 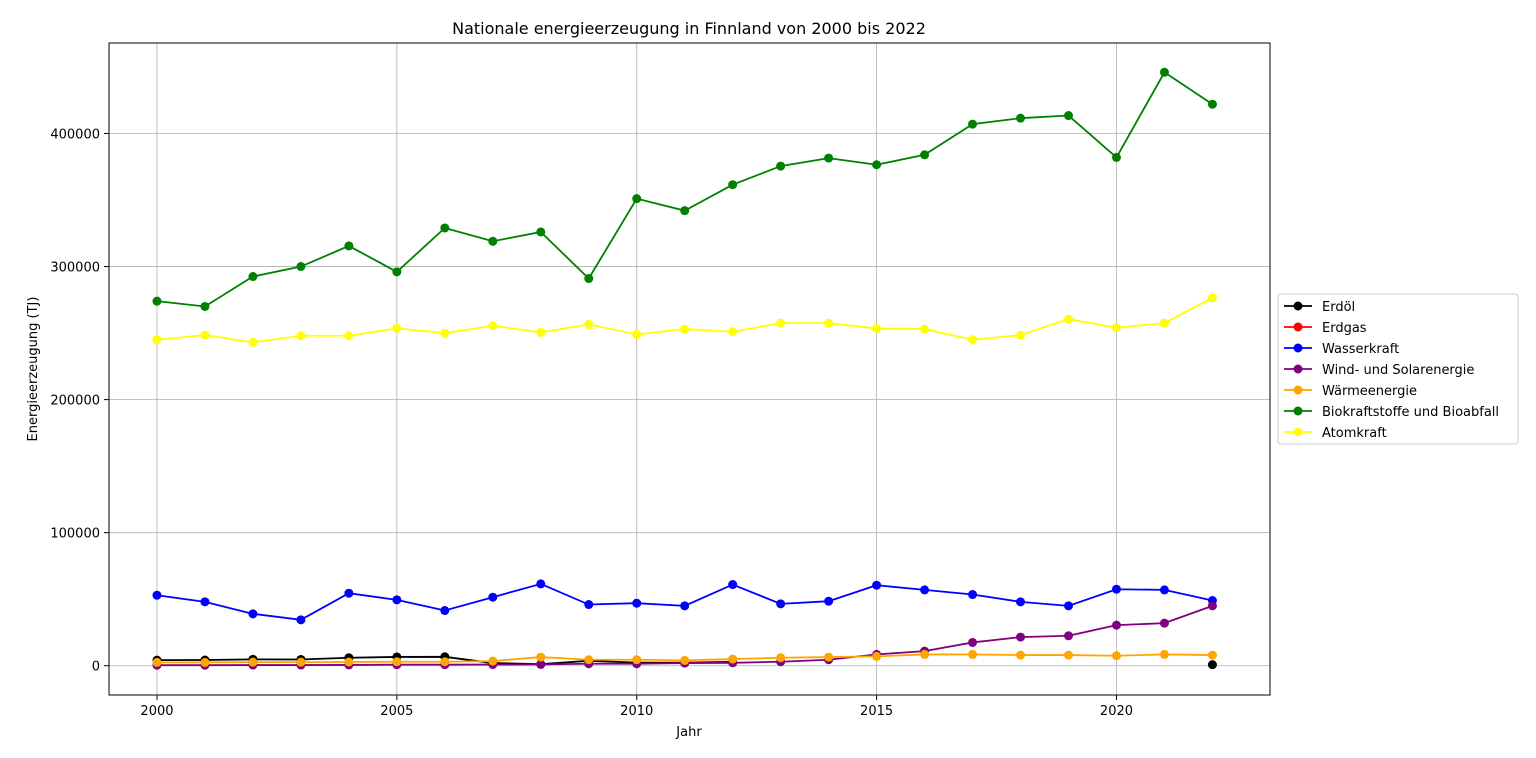 I want to click on x-tick-label: 2010, so click(x=636, y=711).